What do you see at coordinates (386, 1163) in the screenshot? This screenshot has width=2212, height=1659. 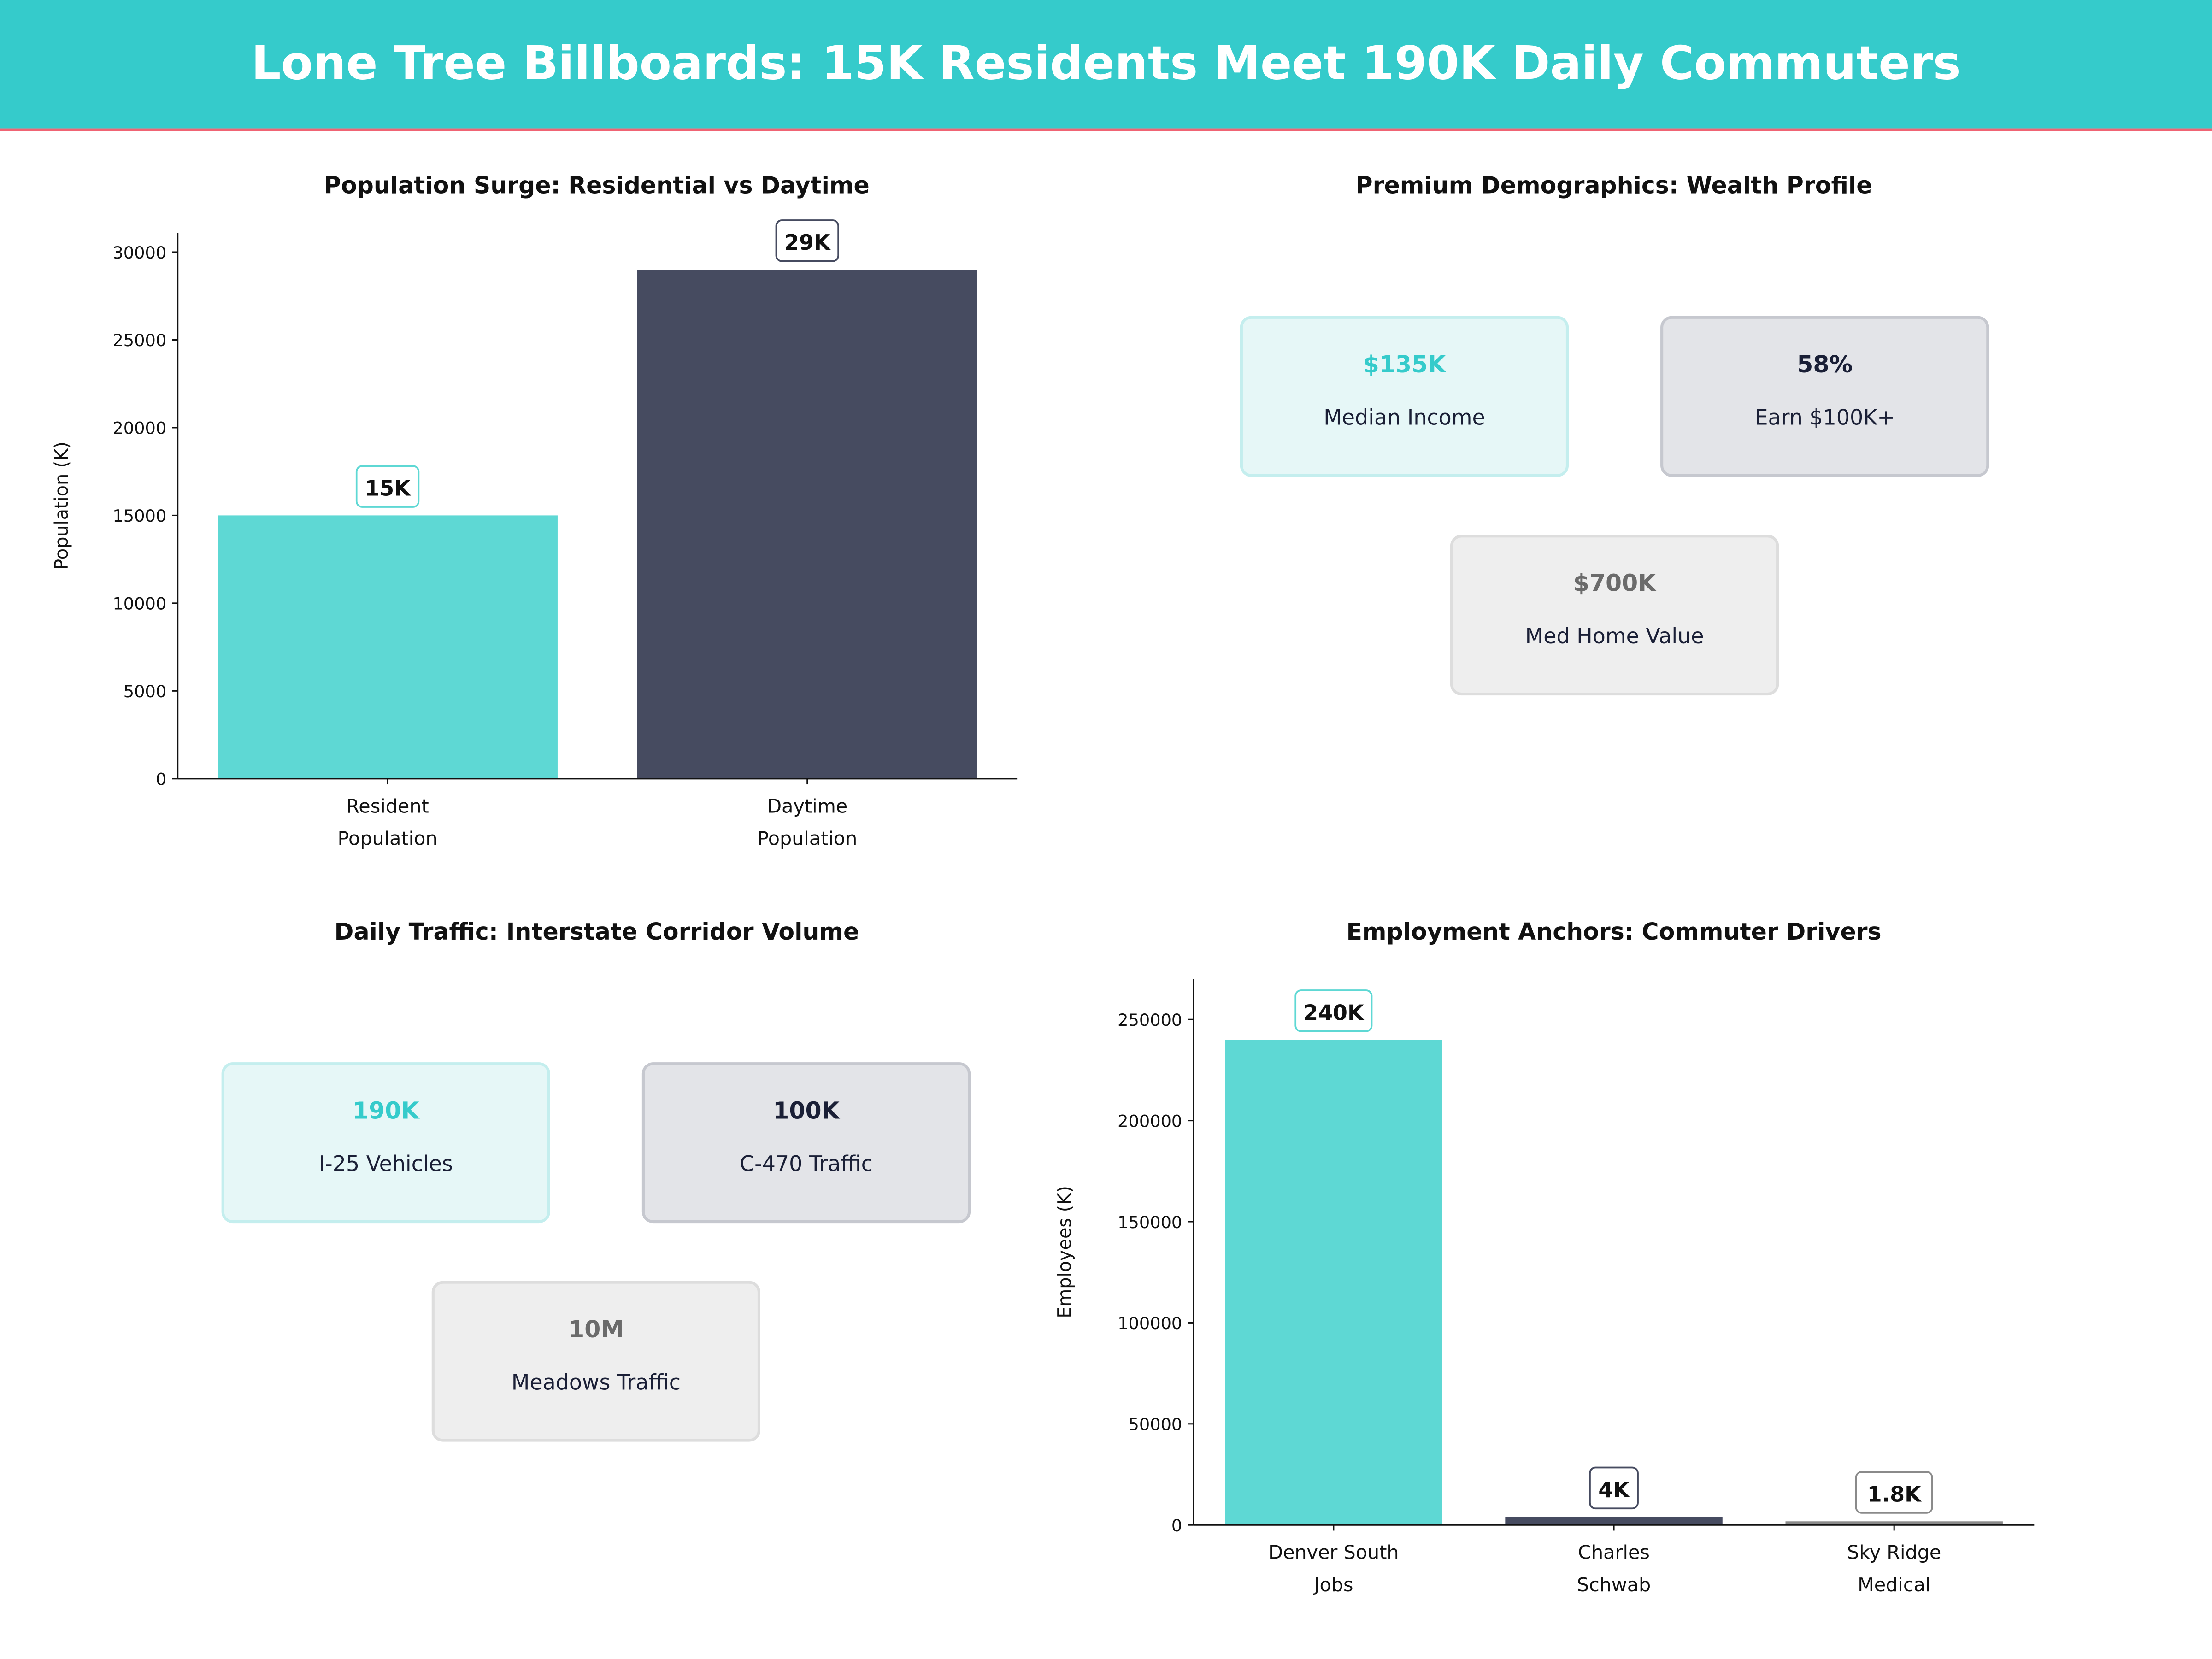 I see `card-label: I-25 Vehicles` at bounding box center [386, 1163].